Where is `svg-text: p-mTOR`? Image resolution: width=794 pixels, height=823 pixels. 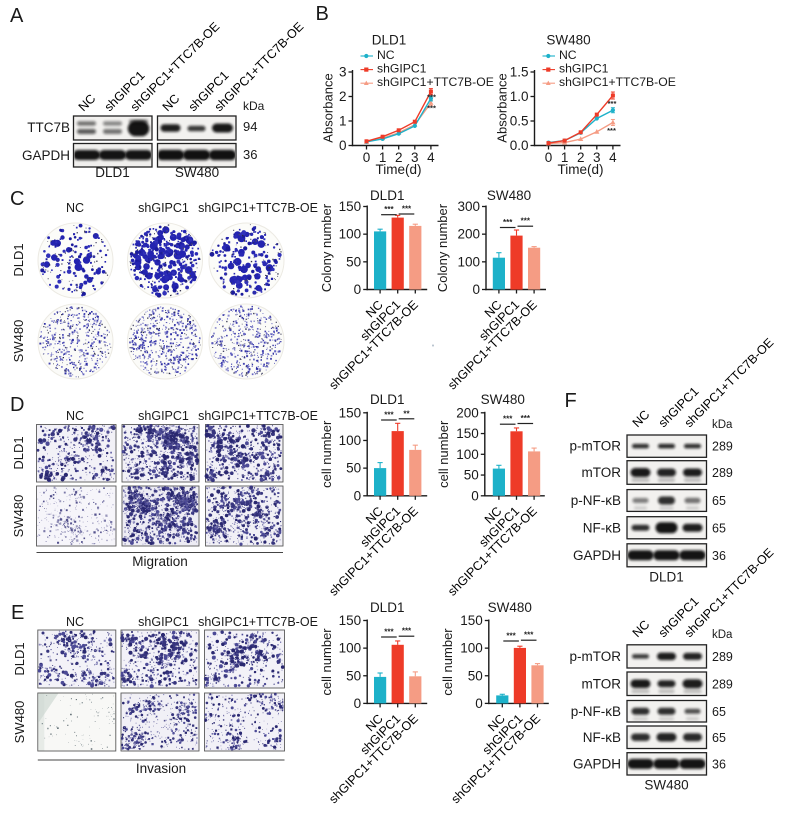
svg-text: p-mTOR is located at coordinates (595, 446).